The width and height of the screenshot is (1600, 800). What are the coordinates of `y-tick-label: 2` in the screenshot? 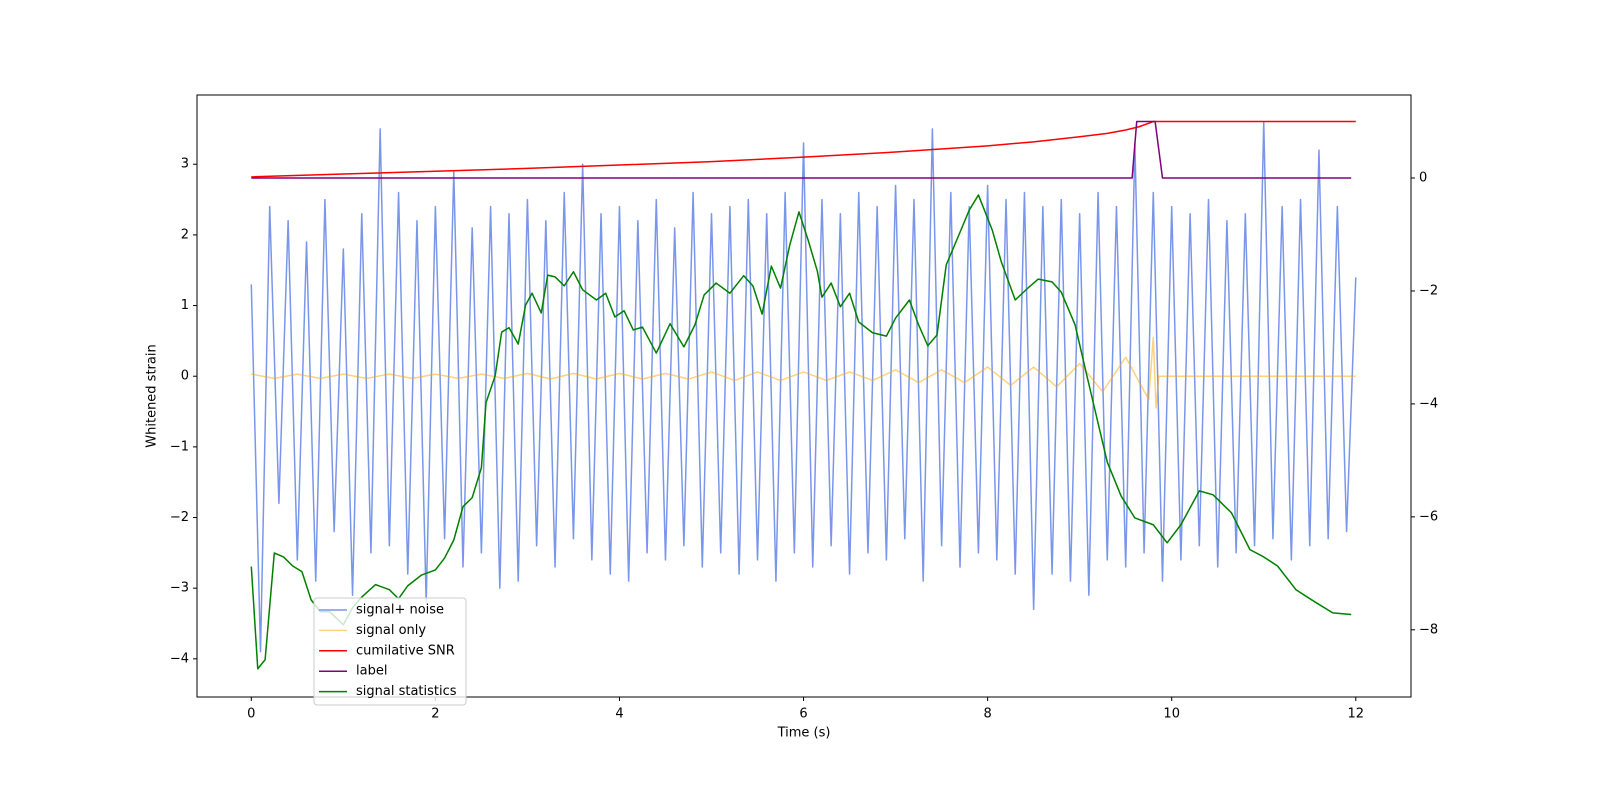 It's located at (185, 234).